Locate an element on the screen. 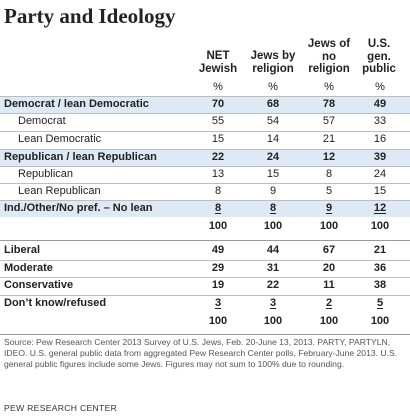  column-header-net-jewish: NET Jewish is located at coordinates (218, 62).